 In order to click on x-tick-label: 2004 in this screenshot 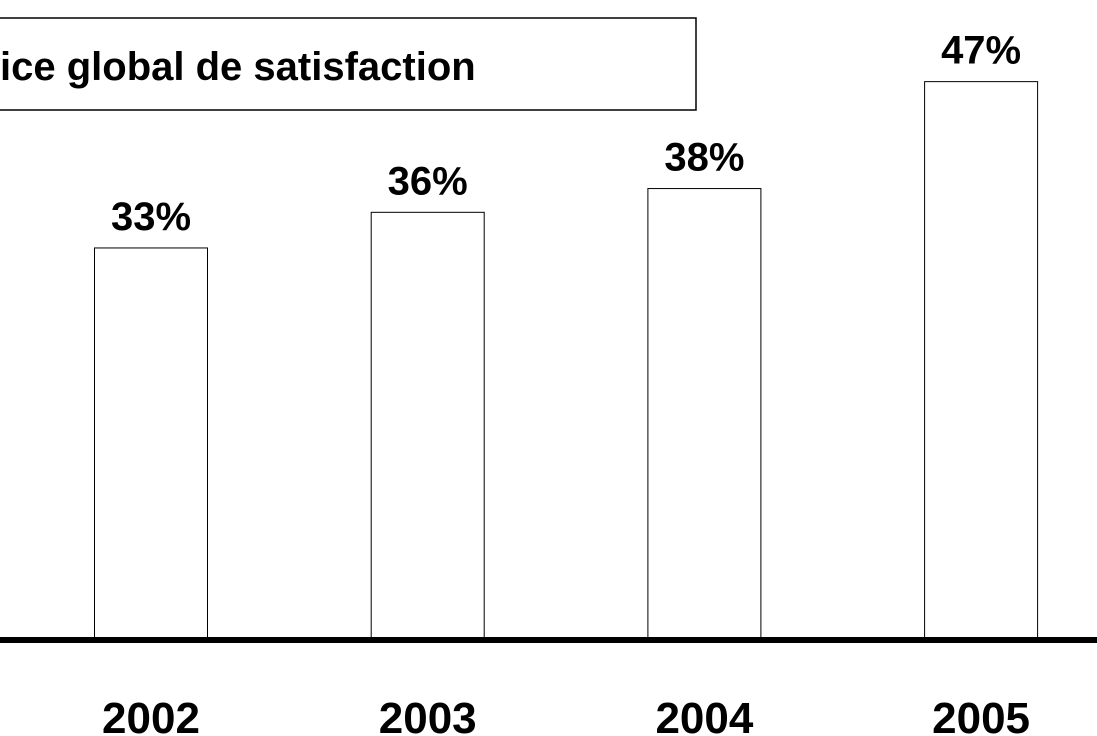, I will do `click(704, 715)`.